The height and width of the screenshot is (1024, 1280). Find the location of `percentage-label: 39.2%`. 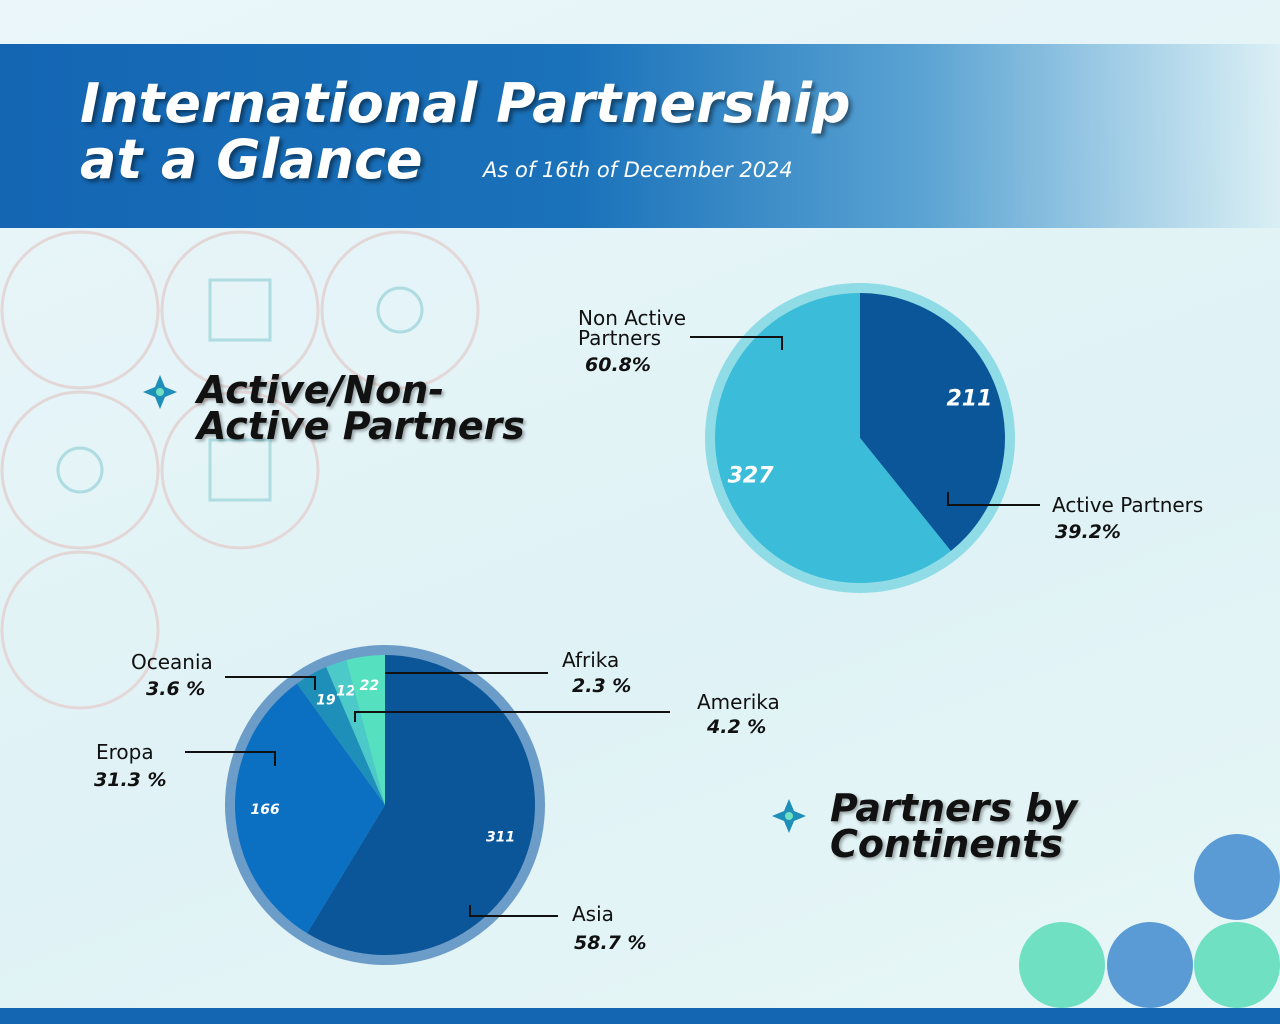

percentage-label: 39.2% is located at coordinates (1088, 532).